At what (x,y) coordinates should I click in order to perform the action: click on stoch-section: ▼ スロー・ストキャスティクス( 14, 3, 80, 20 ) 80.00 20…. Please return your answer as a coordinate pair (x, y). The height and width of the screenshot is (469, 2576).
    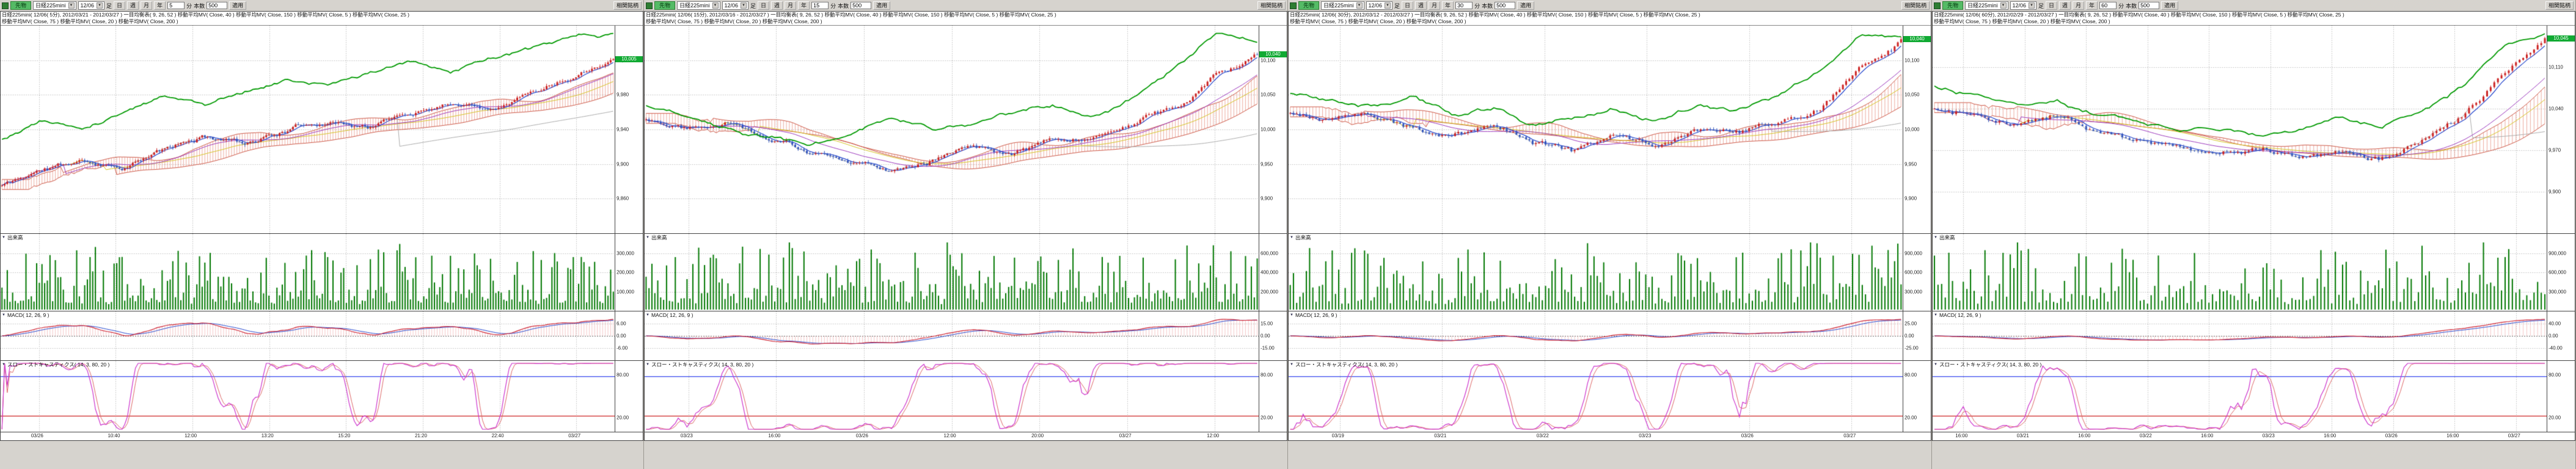
    Looking at the image, I should click on (1610, 397).